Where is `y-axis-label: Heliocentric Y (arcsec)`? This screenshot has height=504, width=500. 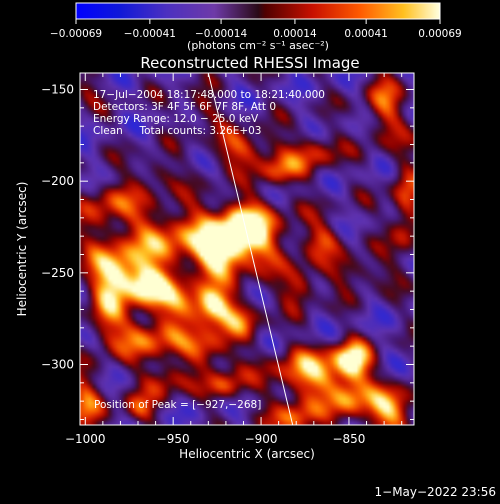
y-axis-label: Heliocentric Y (arcsec) is located at coordinates (22, 249).